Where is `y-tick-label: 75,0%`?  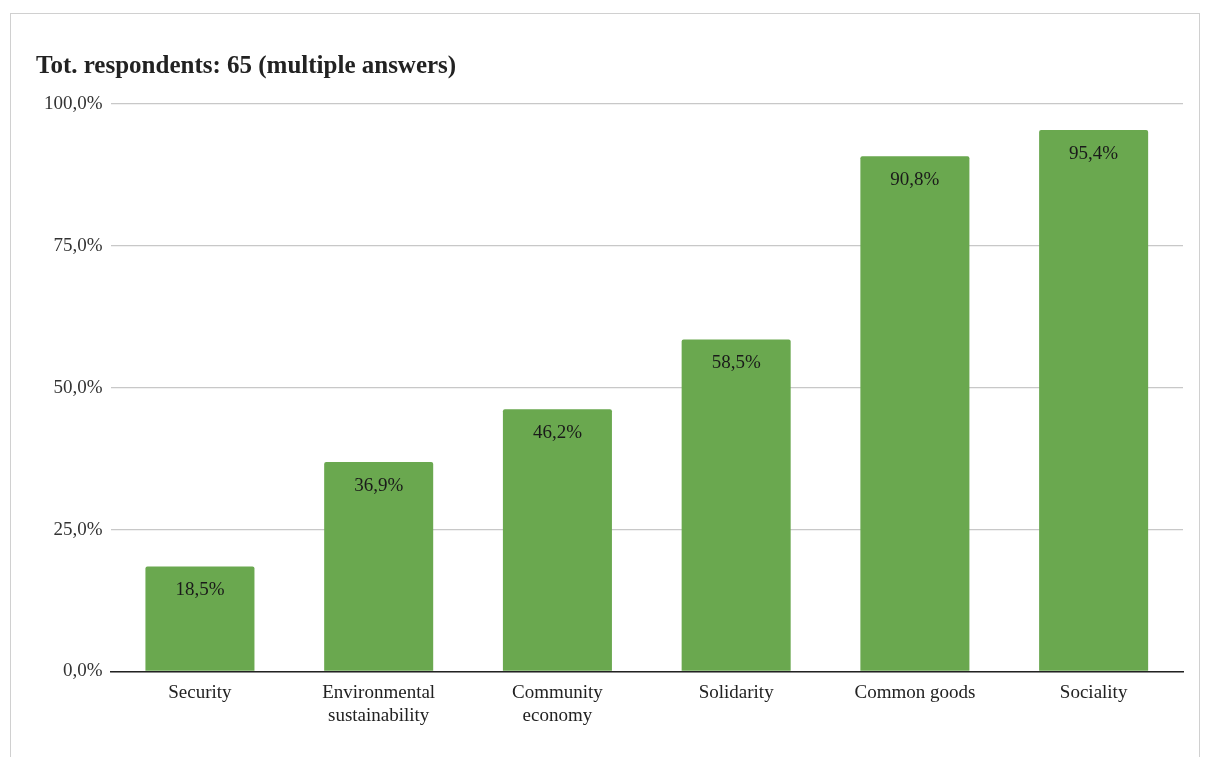 y-tick-label: 75,0% is located at coordinates (78, 244).